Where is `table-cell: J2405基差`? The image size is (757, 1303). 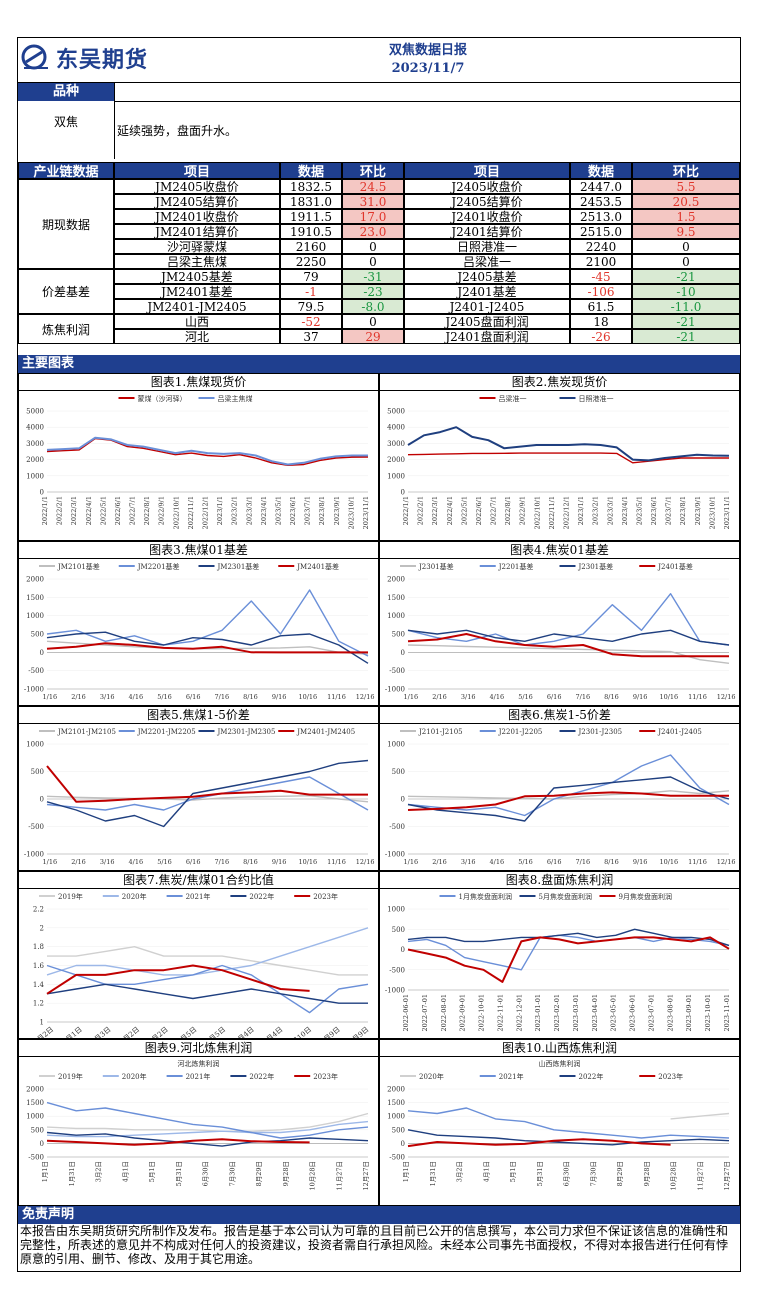 table-cell: J2405基差 is located at coordinates (487, 276).